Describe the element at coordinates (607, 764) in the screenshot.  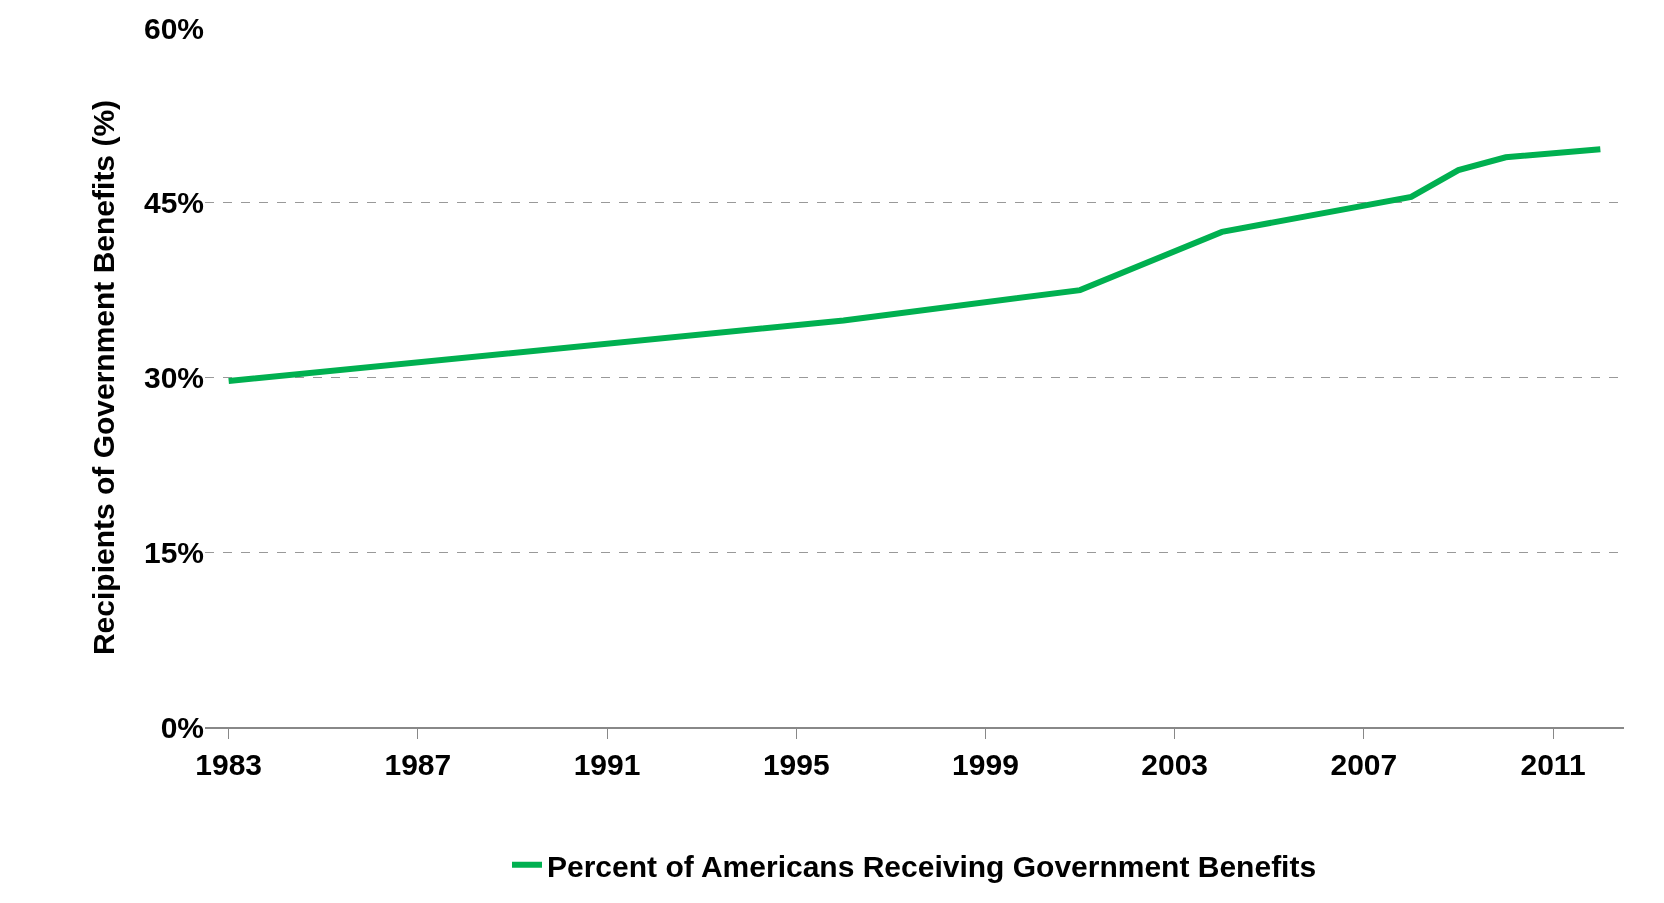
I see `x-tick-label: 1991` at that location.